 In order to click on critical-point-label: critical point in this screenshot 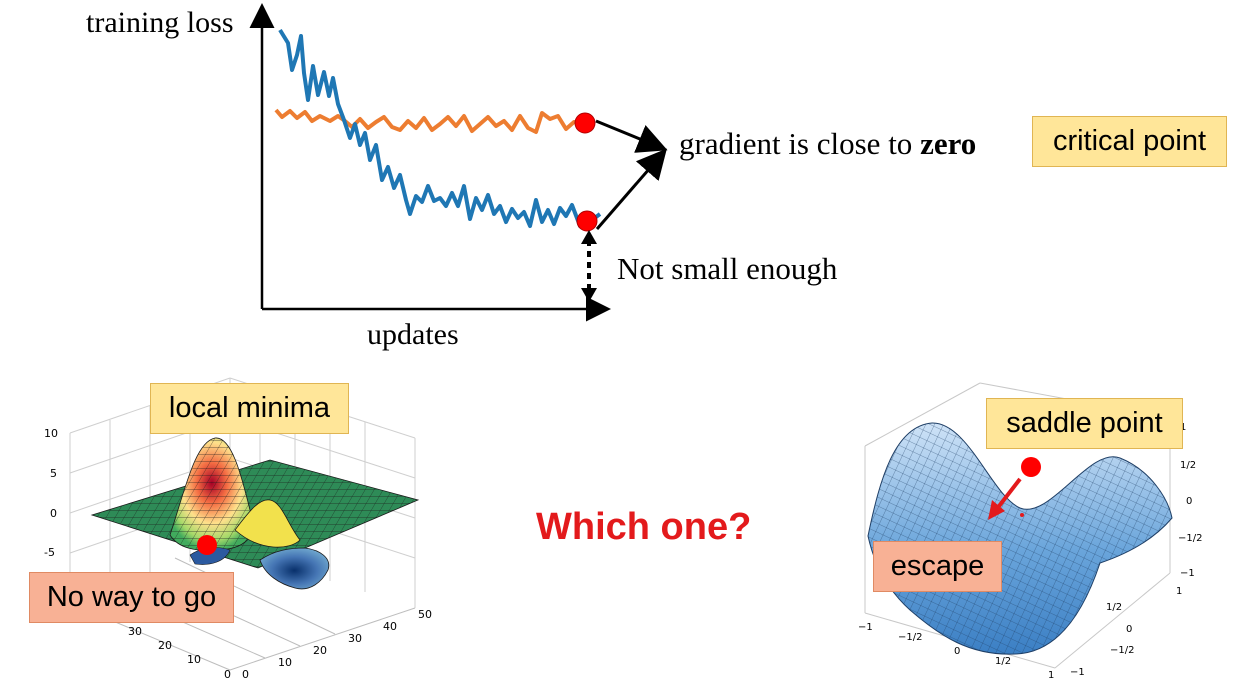, I will do `click(1129, 141)`.